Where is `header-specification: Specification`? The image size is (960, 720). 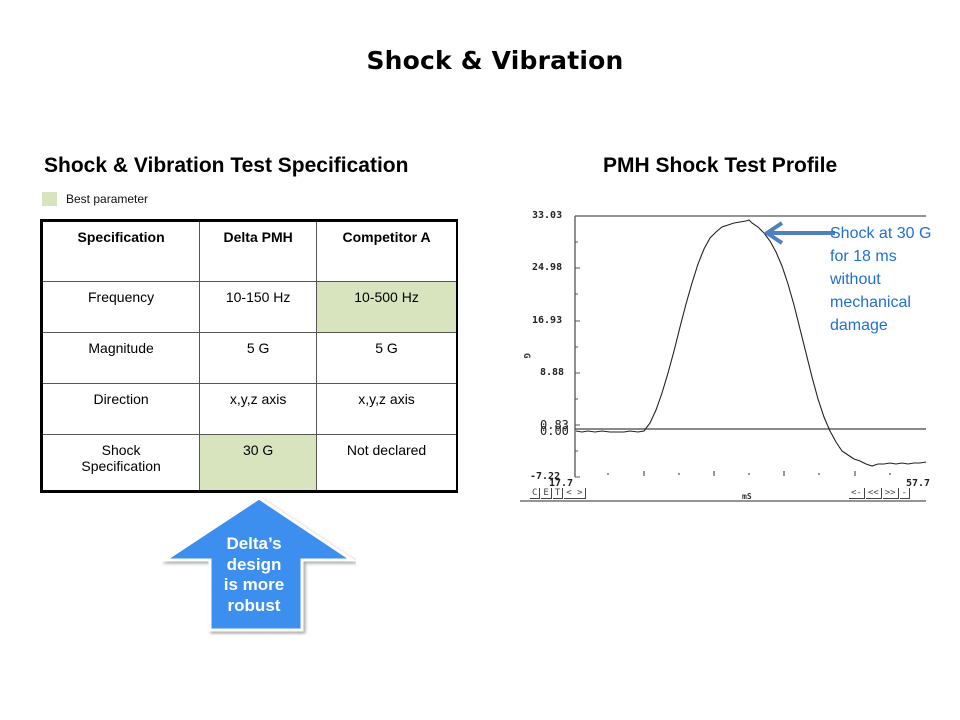 header-specification: Specification is located at coordinates (120, 251).